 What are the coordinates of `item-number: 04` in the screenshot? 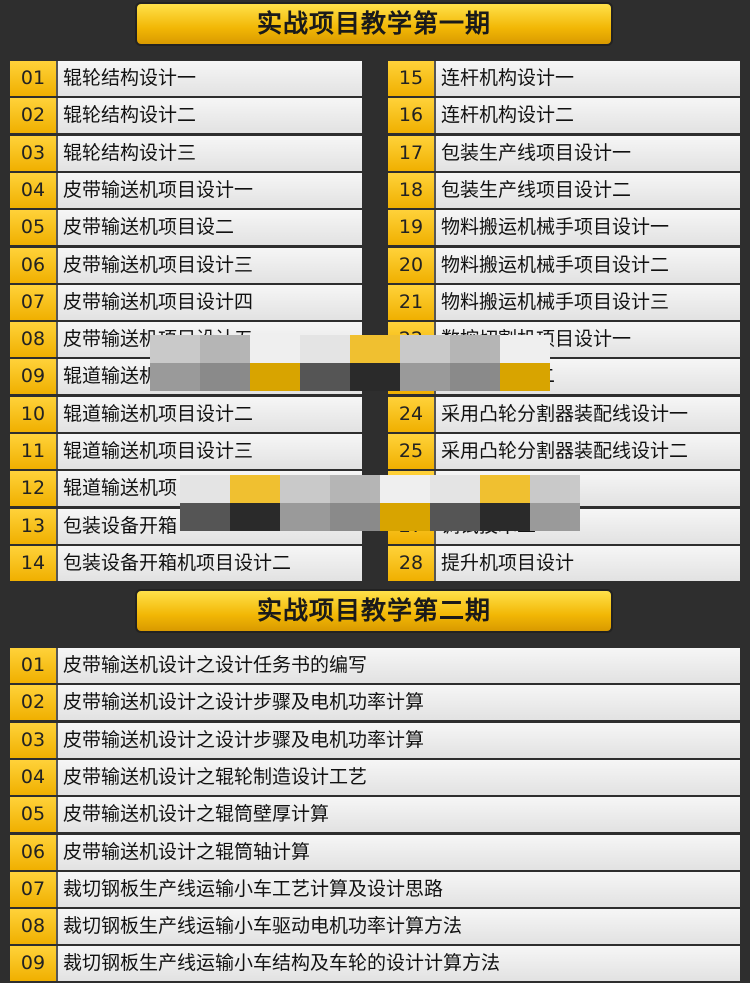 It's located at (34, 777).